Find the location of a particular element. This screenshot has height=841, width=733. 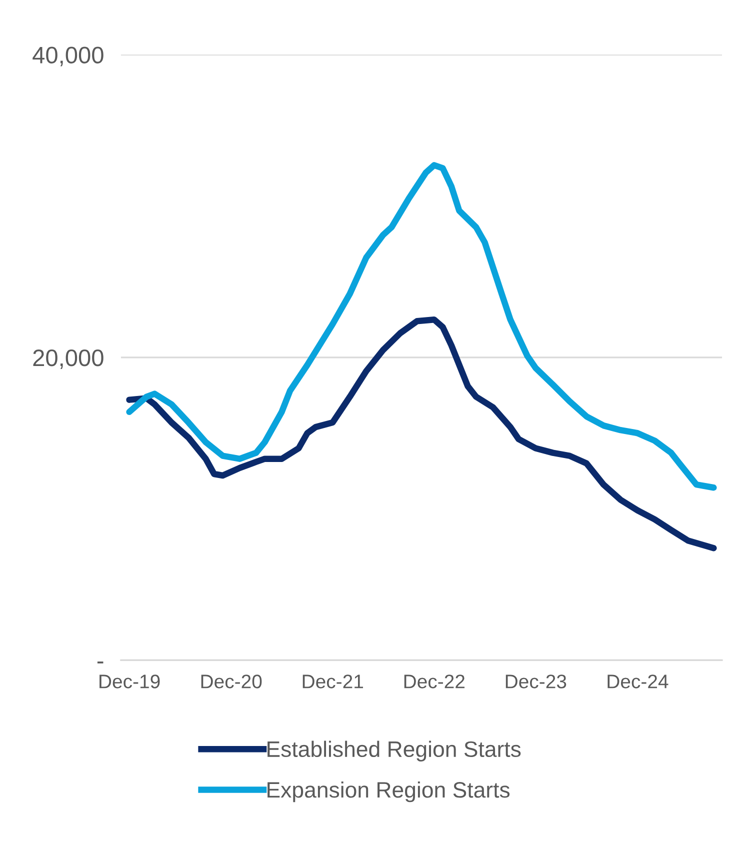

legend-label: Established Region Starts is located at coordinates (394, 751).